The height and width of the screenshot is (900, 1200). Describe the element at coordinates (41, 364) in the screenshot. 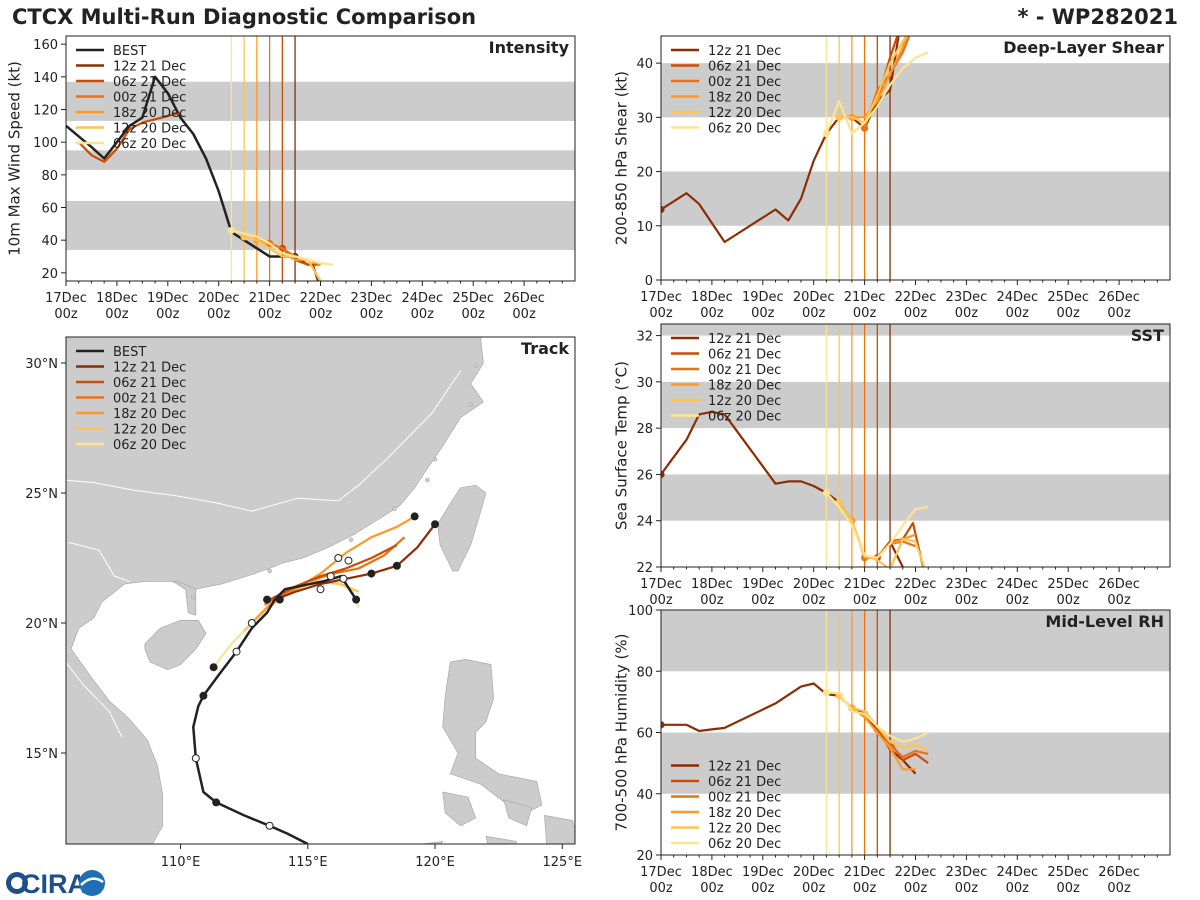

I see `track-ytick-label: 30°N` at that location.